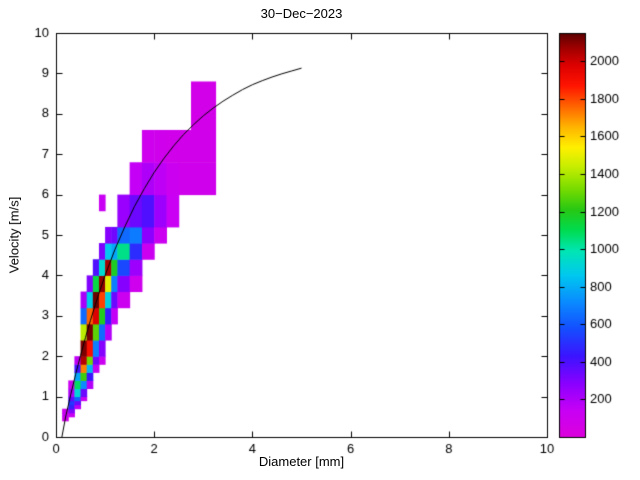 Image resolution: width=640 pixels, height=480 pixels. Describe the element at coordinates (301, 13) in the screenshot. I see `plot-title: 30−Dec−2023` at that location.